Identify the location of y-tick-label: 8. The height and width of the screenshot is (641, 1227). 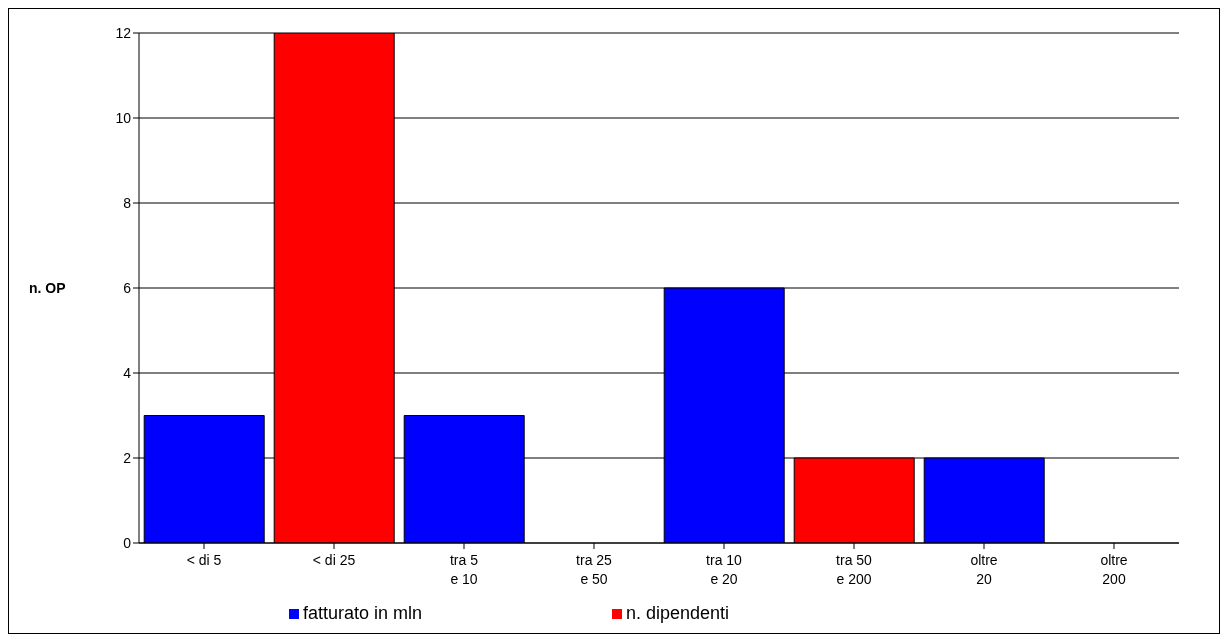
(127, 202).